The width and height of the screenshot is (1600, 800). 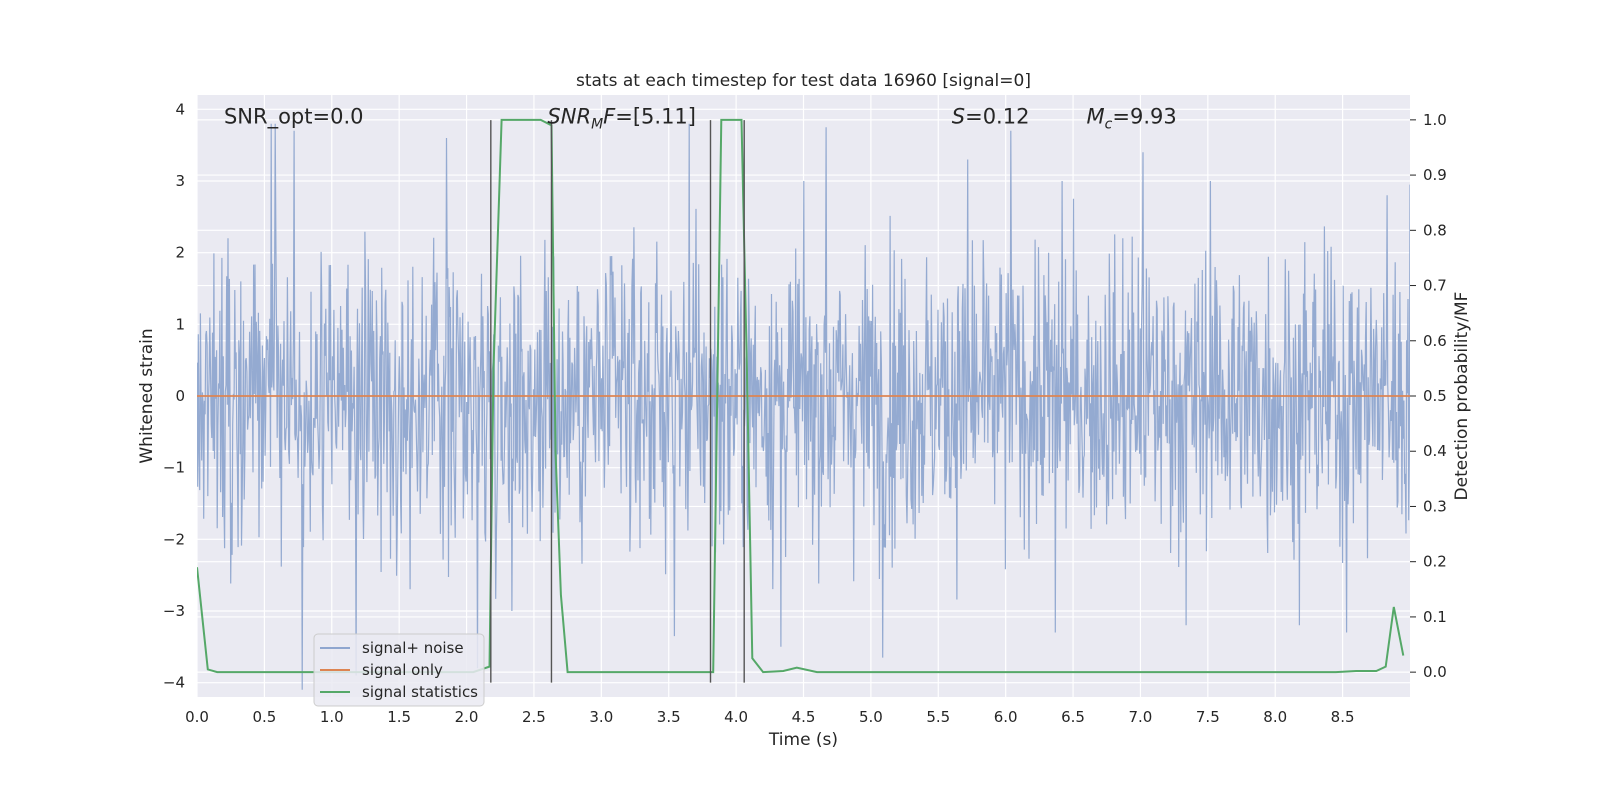 I want to click on y2-tick-label: 0.5, so click(x=1435, y=396).